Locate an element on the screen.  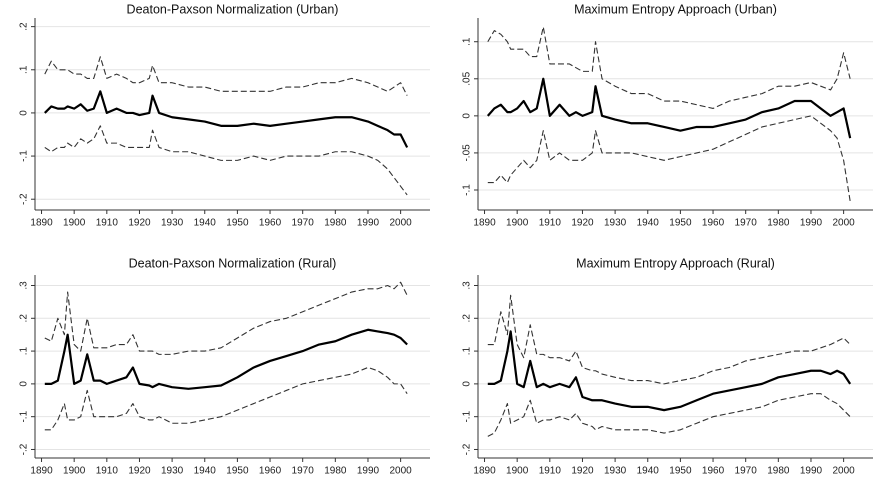
chart-title: Deaton-Paxson Normalization (Rural) is located at coordinates (233, 263).